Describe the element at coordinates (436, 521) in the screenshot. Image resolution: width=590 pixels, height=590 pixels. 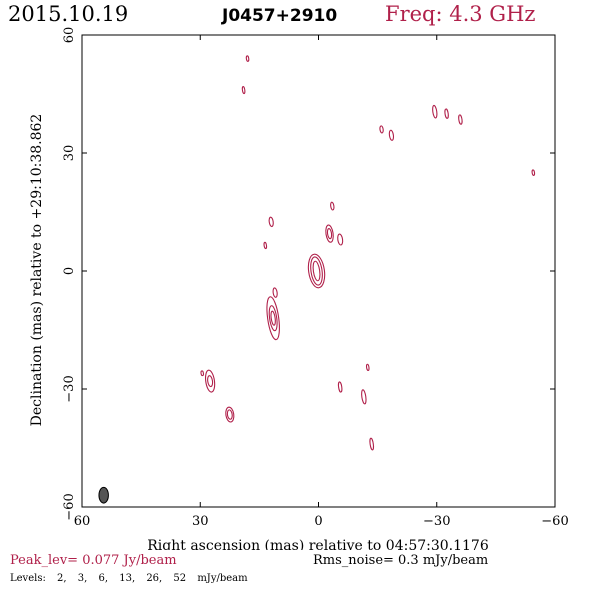
I see `x-tick-label: −30` at that location.